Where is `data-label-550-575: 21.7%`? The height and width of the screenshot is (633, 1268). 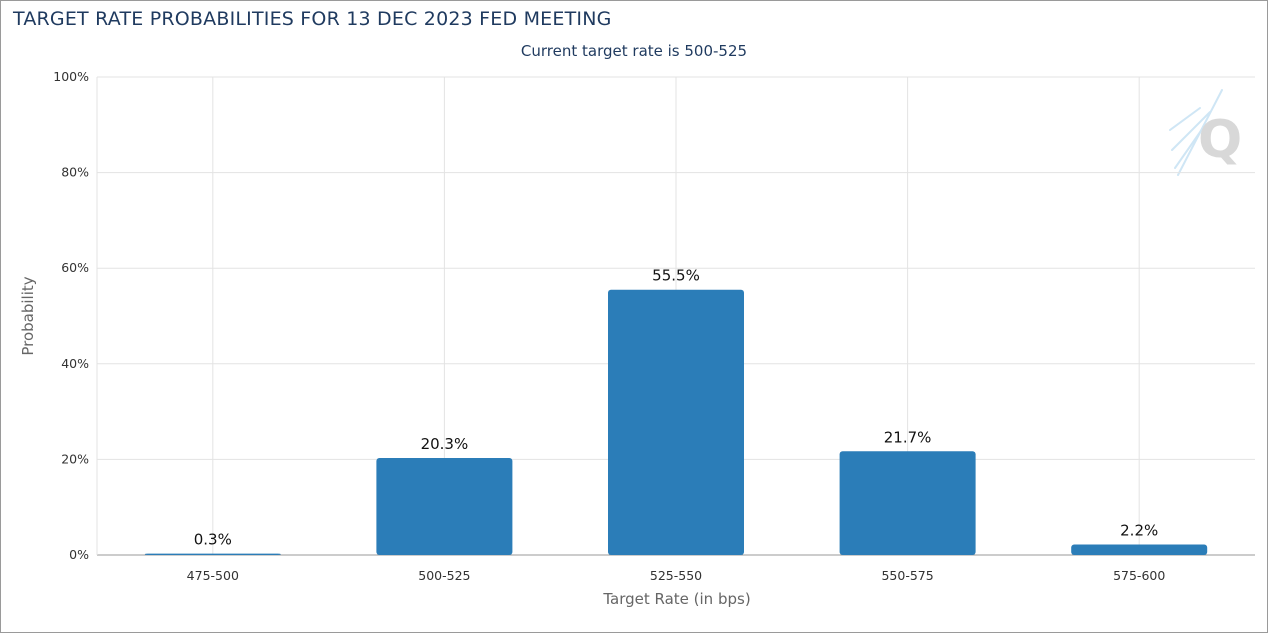
data-label-550-575: 21.7% is located at coordinates (908, 437).